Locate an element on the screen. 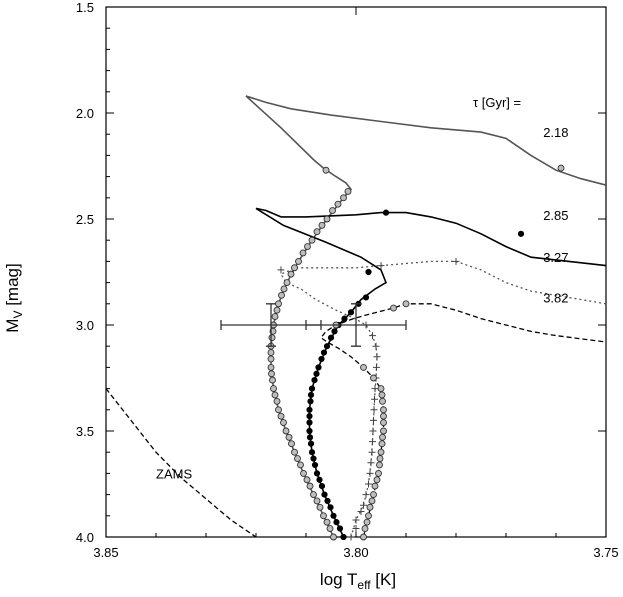  y-tick-label: 2.0 is located at coordinates (85, 113).